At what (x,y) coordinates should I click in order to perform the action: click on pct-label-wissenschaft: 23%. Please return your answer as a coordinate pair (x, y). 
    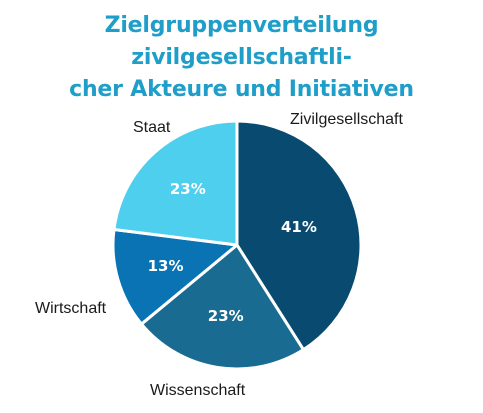
    Looking at the image, I should click on (226, 316).